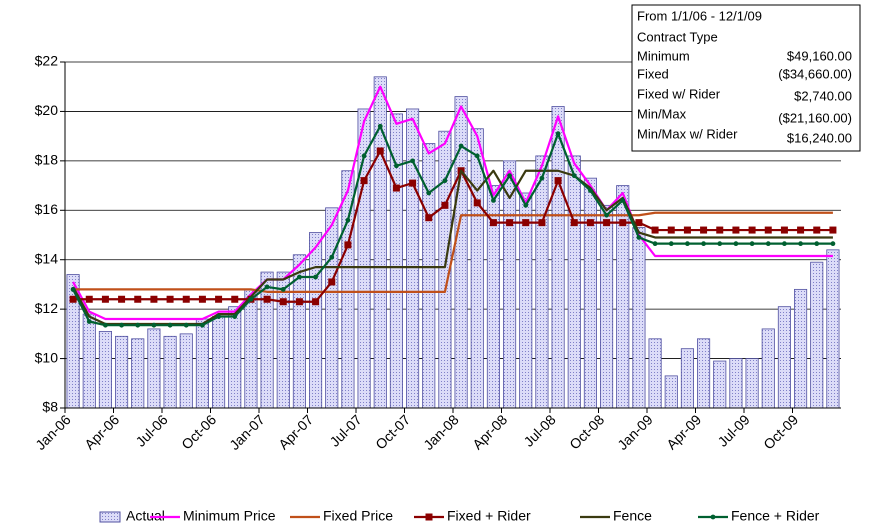 This screenshot has height=527, width=888. Describe the element at coordinates (663, 55) in the screenshot. I see `info-box-label: Minimum` at that location.